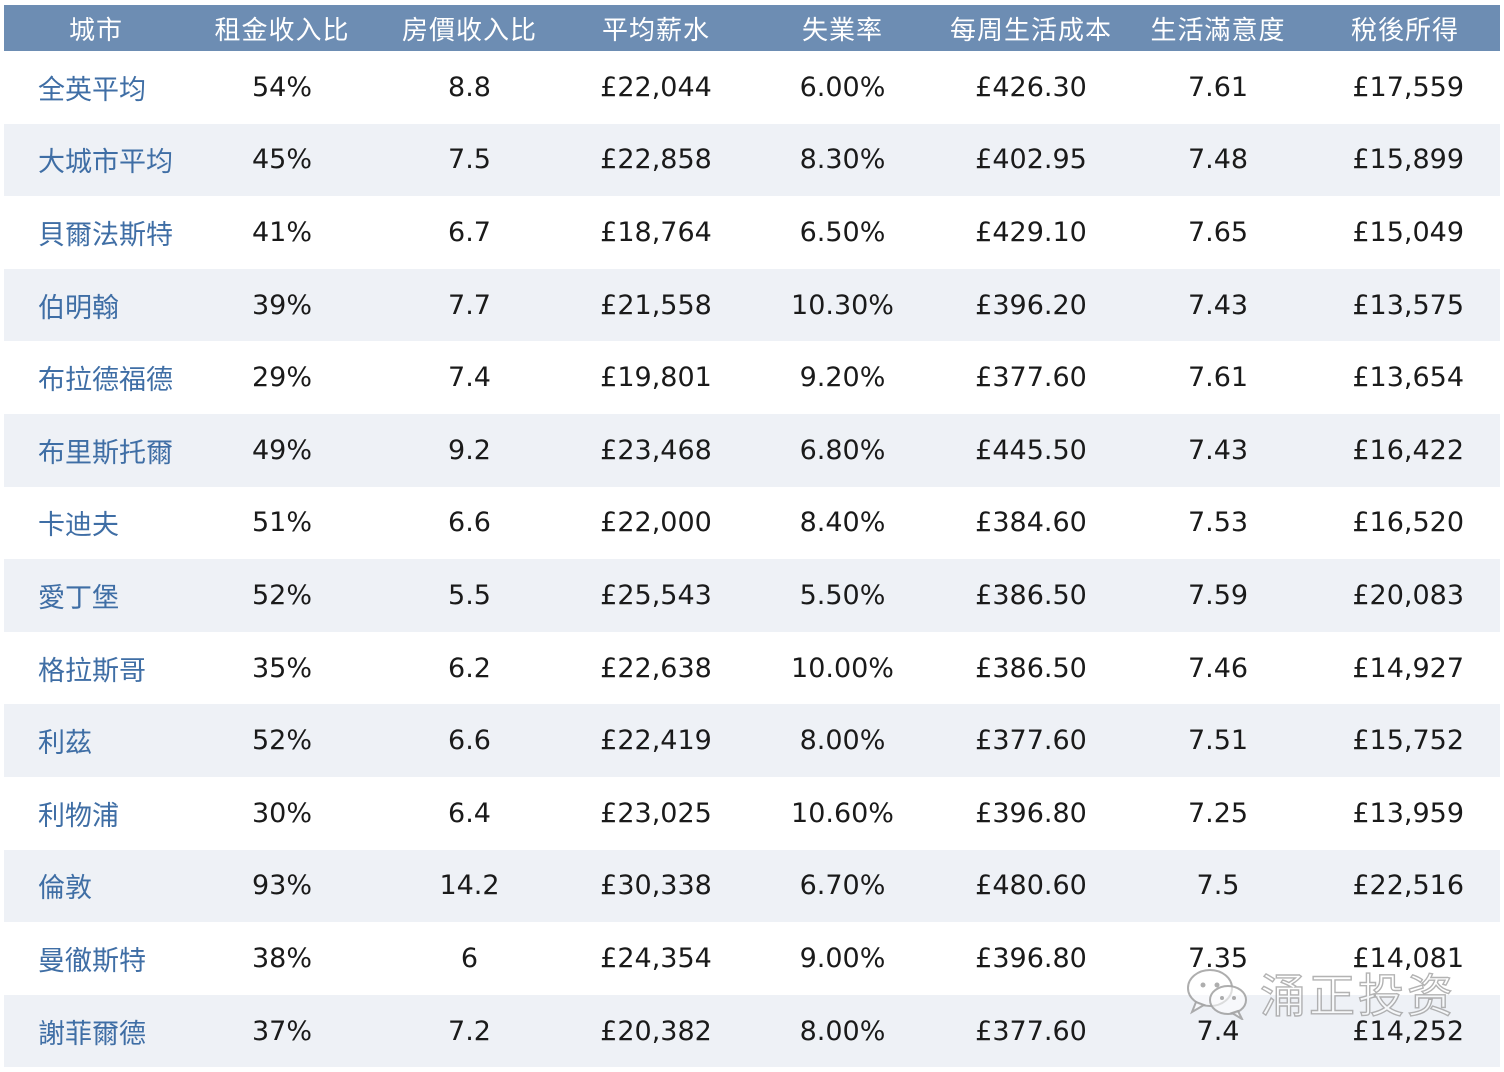 The width and height of the screenshot is (1504, 1072). What do you see at coordinates (95, 30) in the screenshot?
I see `header-city: 城市` at bounding box center [95, 30].